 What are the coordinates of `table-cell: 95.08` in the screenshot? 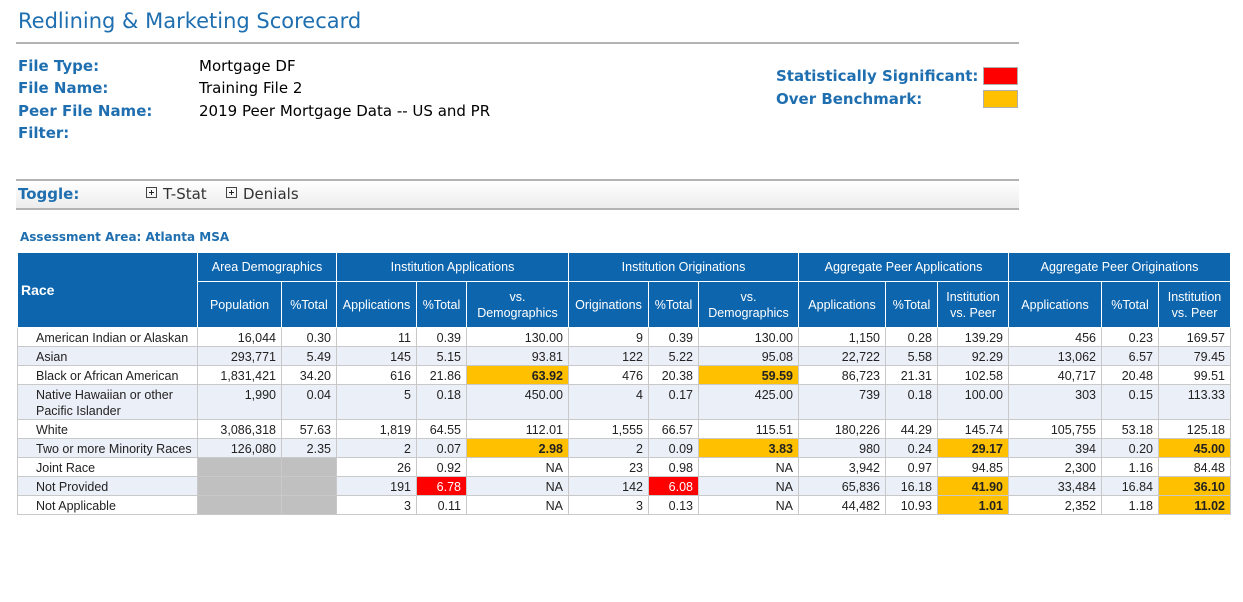 It's located at (748, 356).